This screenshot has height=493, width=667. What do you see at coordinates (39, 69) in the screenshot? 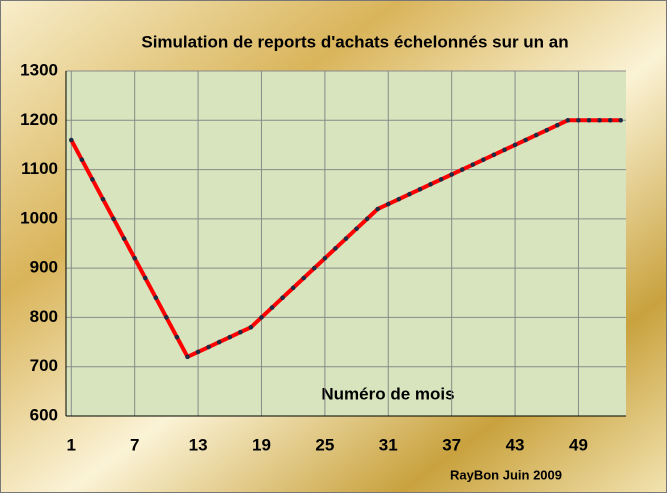
I see `y-tick-label: 1300` at bounding box center [39, 69].